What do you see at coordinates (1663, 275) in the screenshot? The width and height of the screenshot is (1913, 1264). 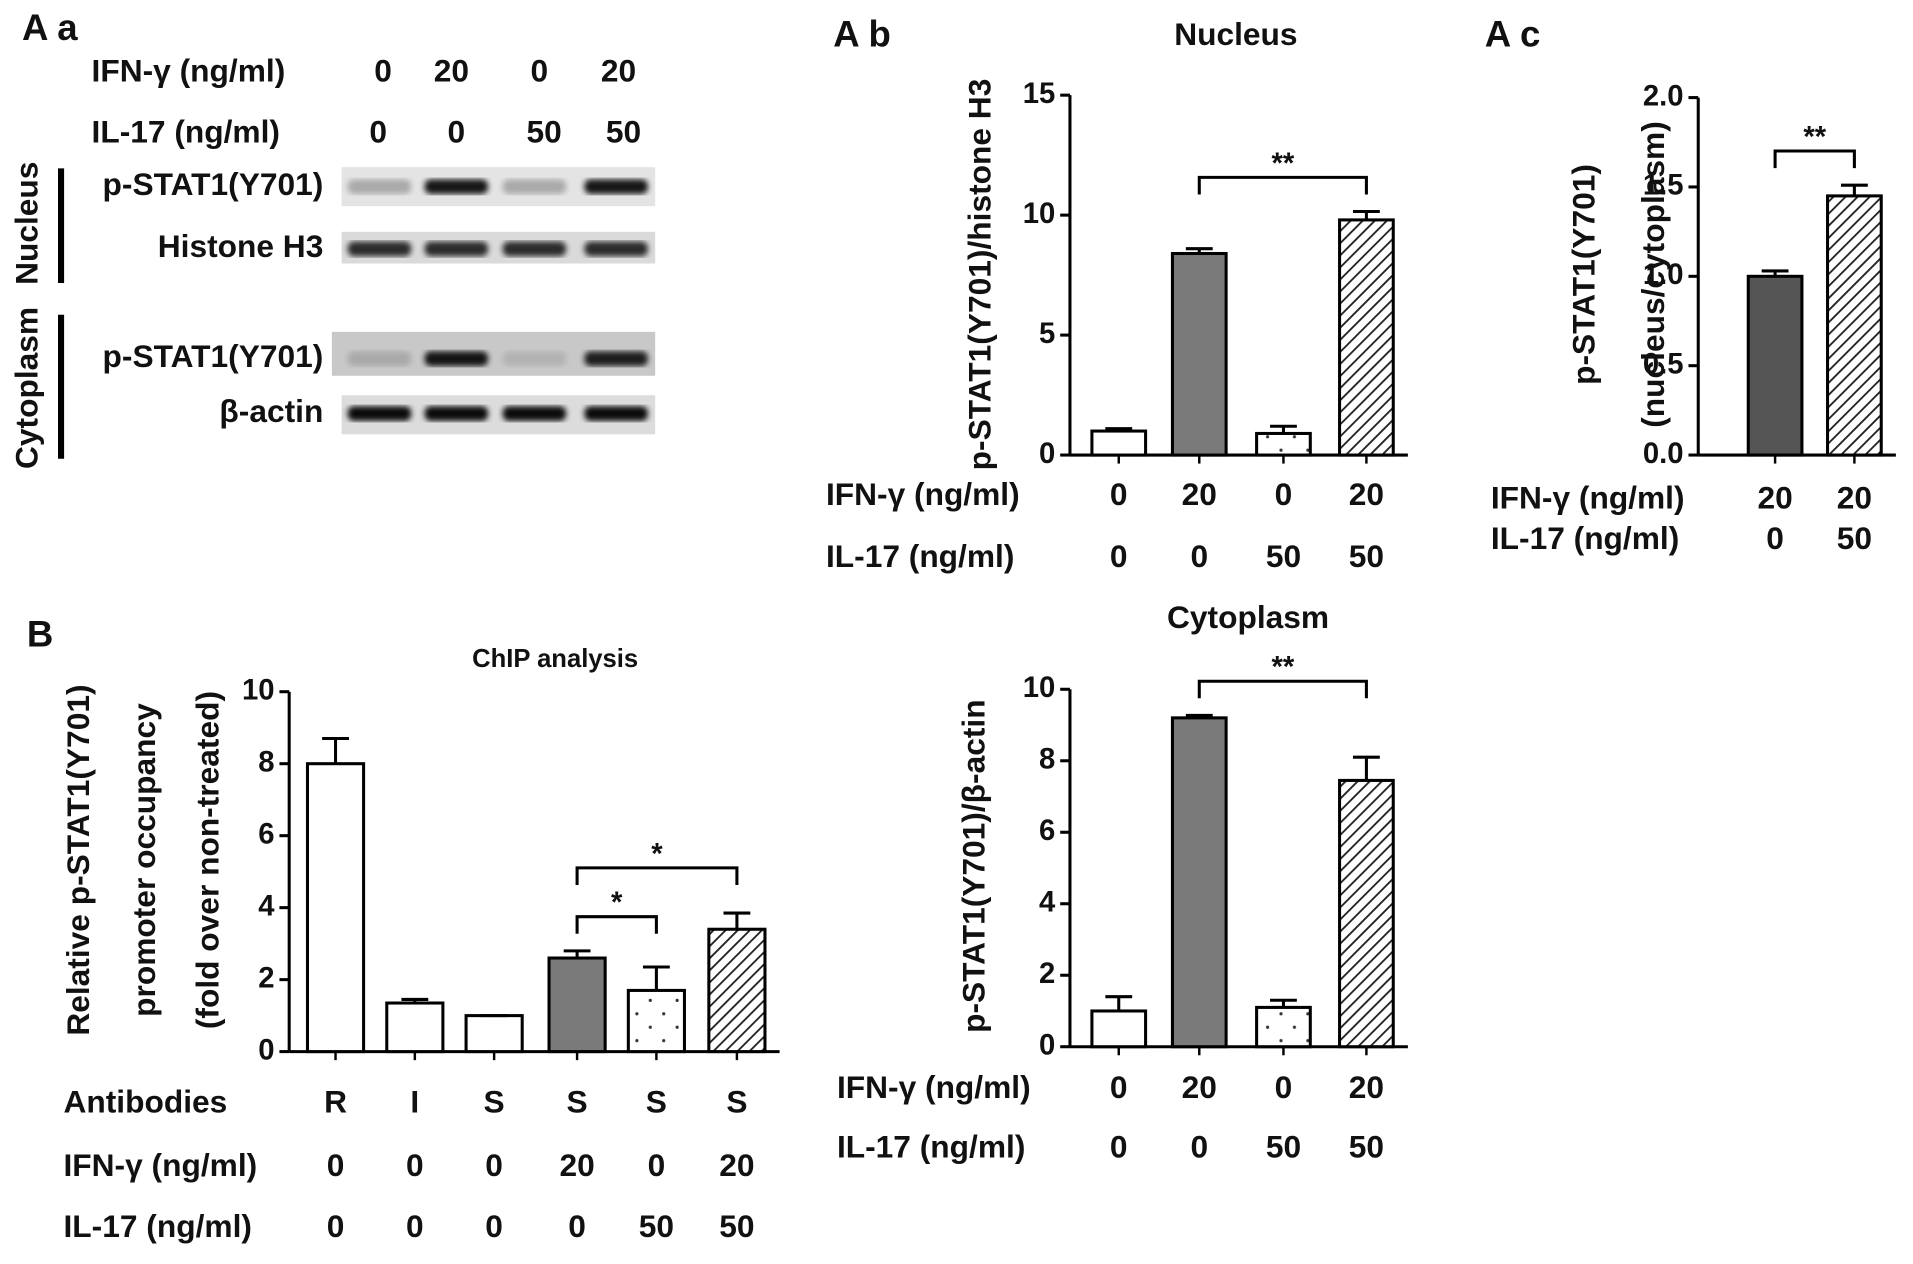 I see `y-tick-label: 1.0` at bounding box center [1663, 275].